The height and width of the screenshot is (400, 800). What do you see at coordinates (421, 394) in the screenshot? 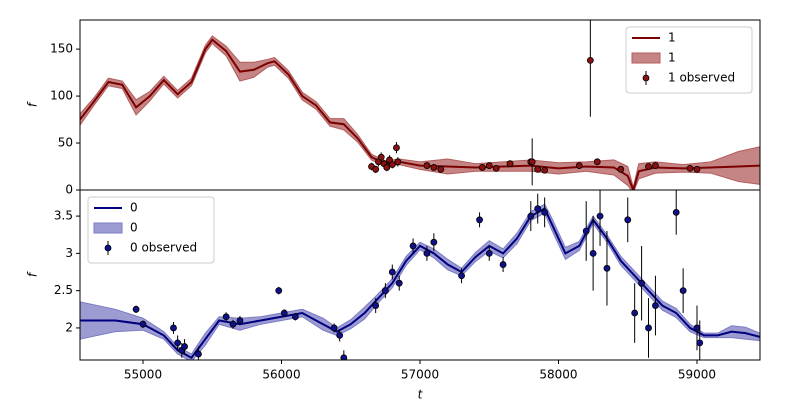
I see `x-axis-label: t` at bounding box center [421, 394].